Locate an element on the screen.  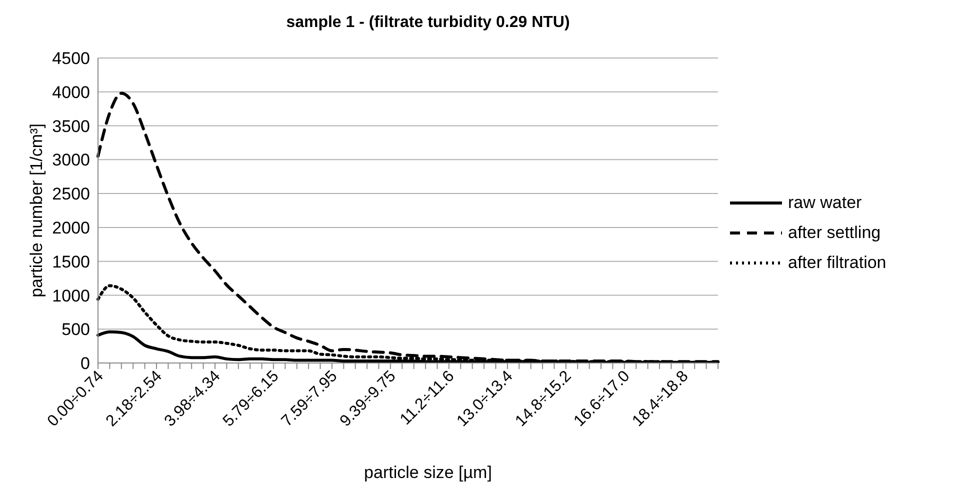
y-tick-label: 4500 is located at coordinates (71, 58).